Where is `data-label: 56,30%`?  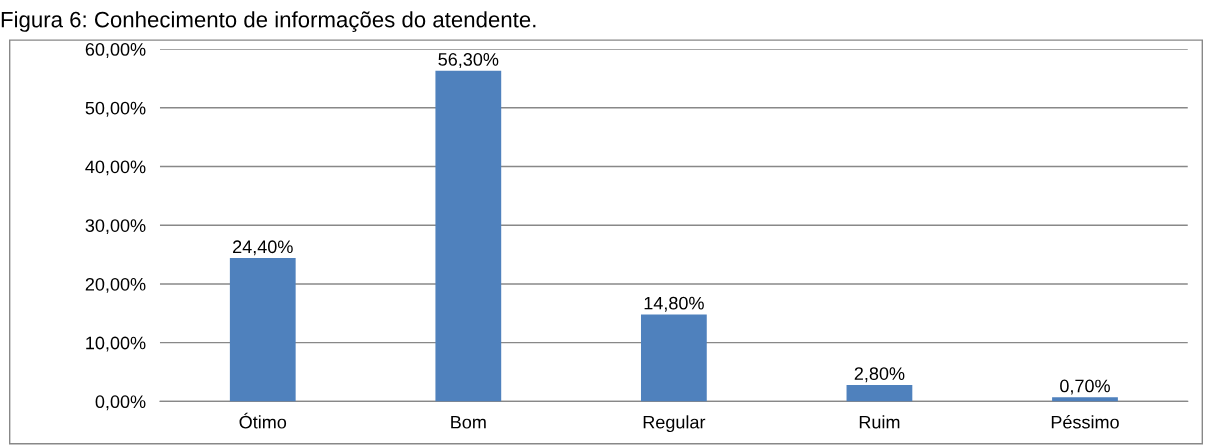 data-label: 56,30% is located at coordinates (468, 60).